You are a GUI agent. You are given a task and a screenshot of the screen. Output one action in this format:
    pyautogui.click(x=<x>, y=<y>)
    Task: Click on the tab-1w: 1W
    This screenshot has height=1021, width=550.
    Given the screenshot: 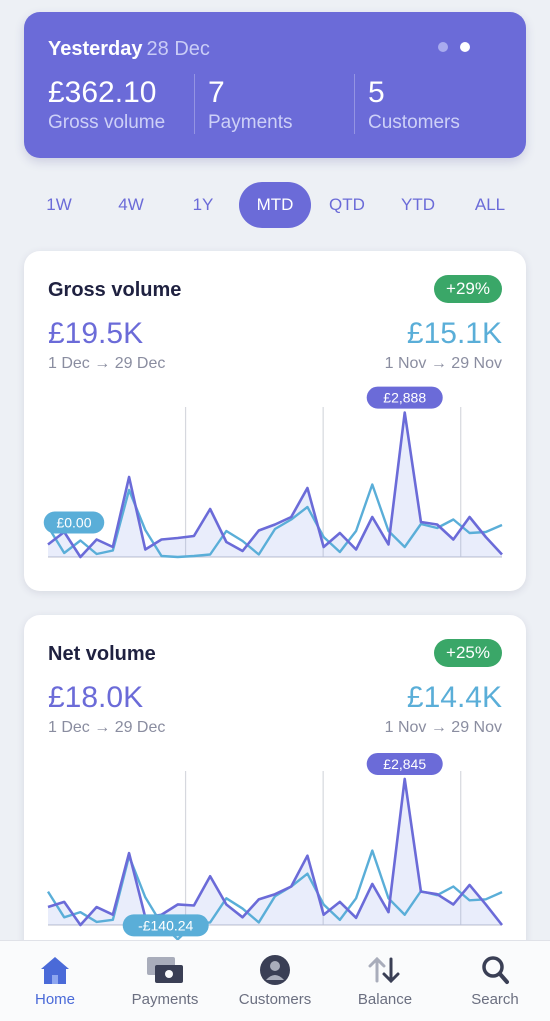 What is the action you would take?
    pyautogui.click(x=59, y=204)
    